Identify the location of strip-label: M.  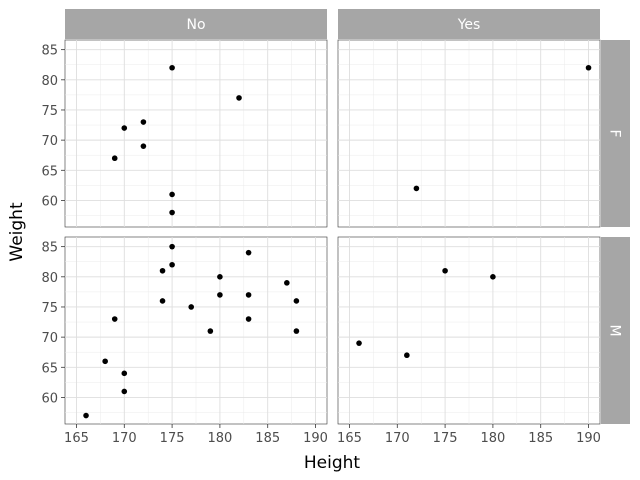
(615, 330).